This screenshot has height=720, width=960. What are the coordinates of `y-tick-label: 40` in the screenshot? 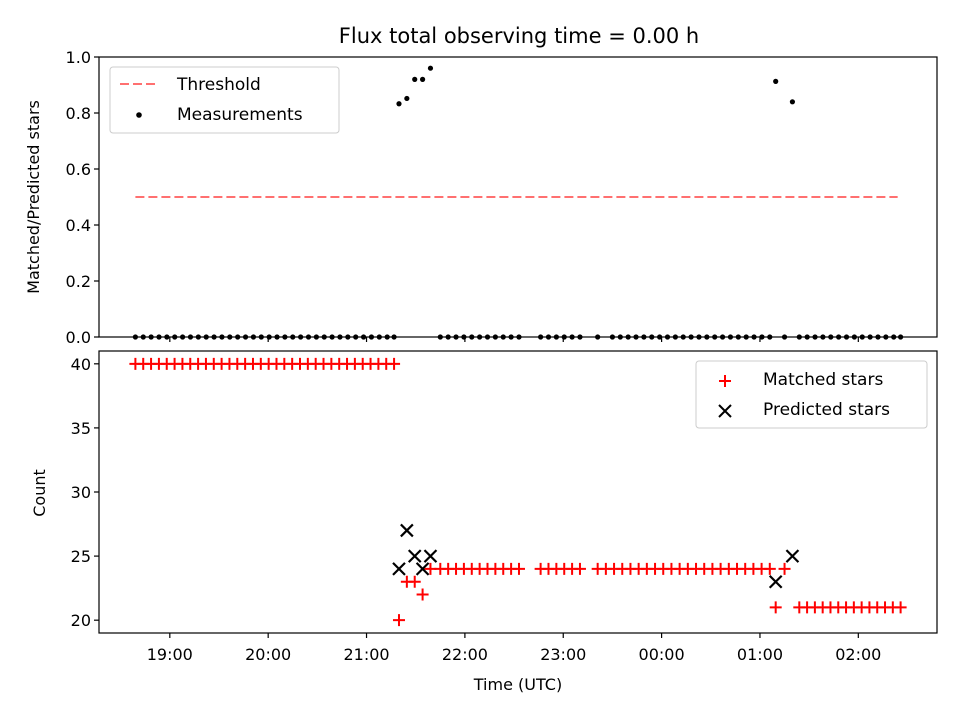 It's located at (81, 364).